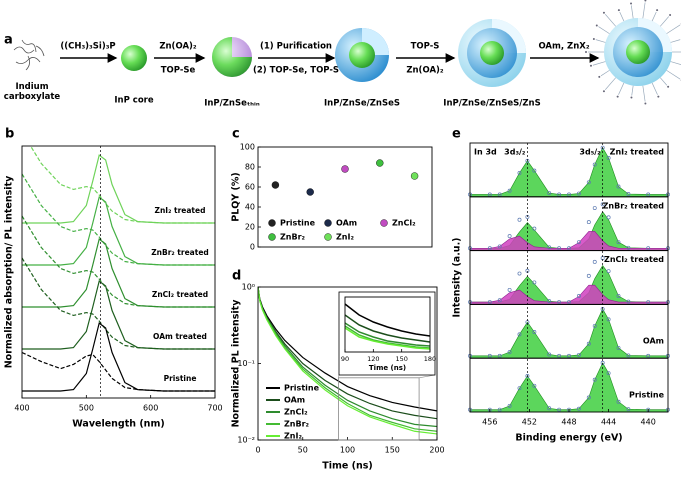 Image resolution: width=681 pixels, height=490 pixels. I want to click on particle-core, so click(492, 53).